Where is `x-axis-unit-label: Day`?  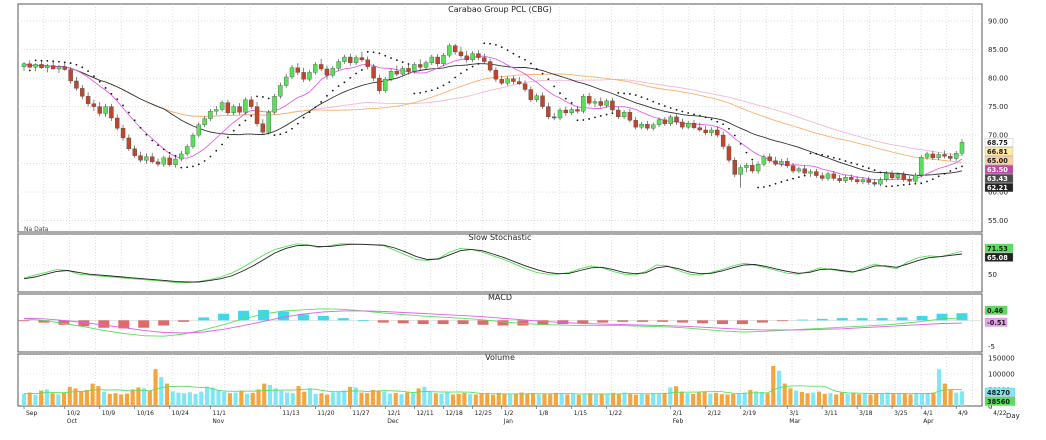
x-axis-unit-label: Day is located at coordinates (1013, 416).